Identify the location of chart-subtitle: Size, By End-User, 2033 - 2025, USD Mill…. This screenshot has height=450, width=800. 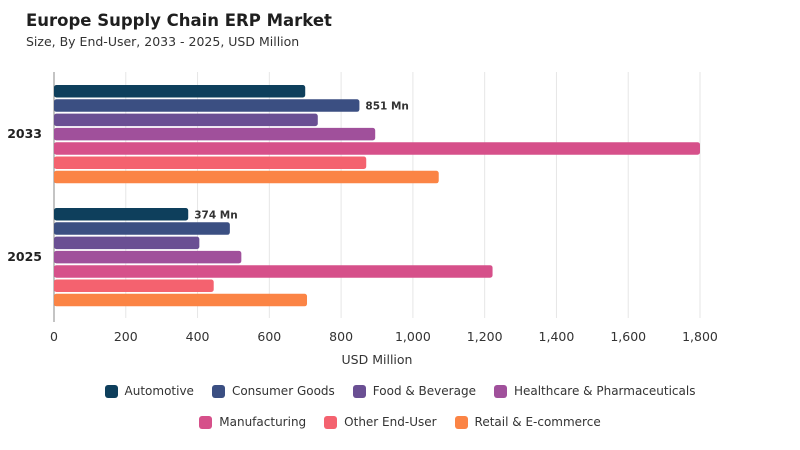
(163, 41).